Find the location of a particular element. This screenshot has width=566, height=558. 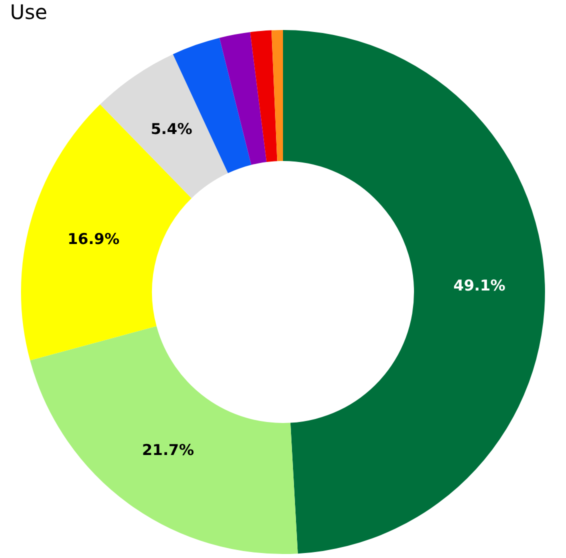

chart-title: Use is located at coordinates (29, 12).